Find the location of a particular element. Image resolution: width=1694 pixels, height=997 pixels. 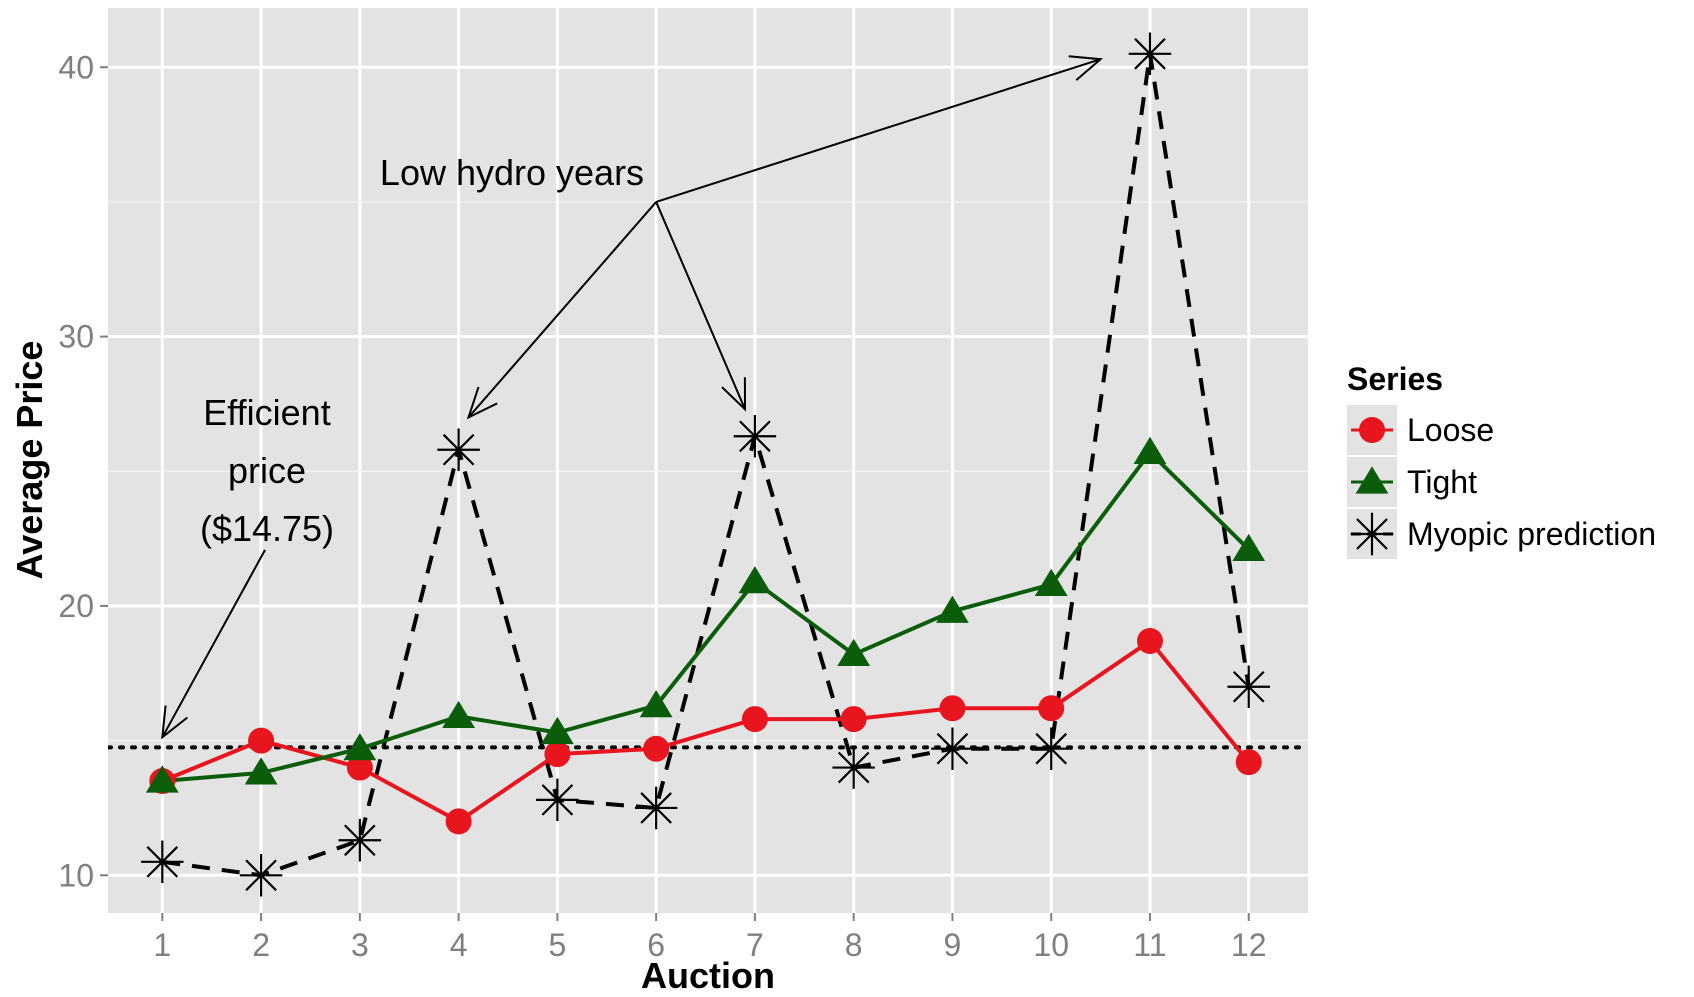

legend-item-loose: Loose is located at coordinates (1420, 430).